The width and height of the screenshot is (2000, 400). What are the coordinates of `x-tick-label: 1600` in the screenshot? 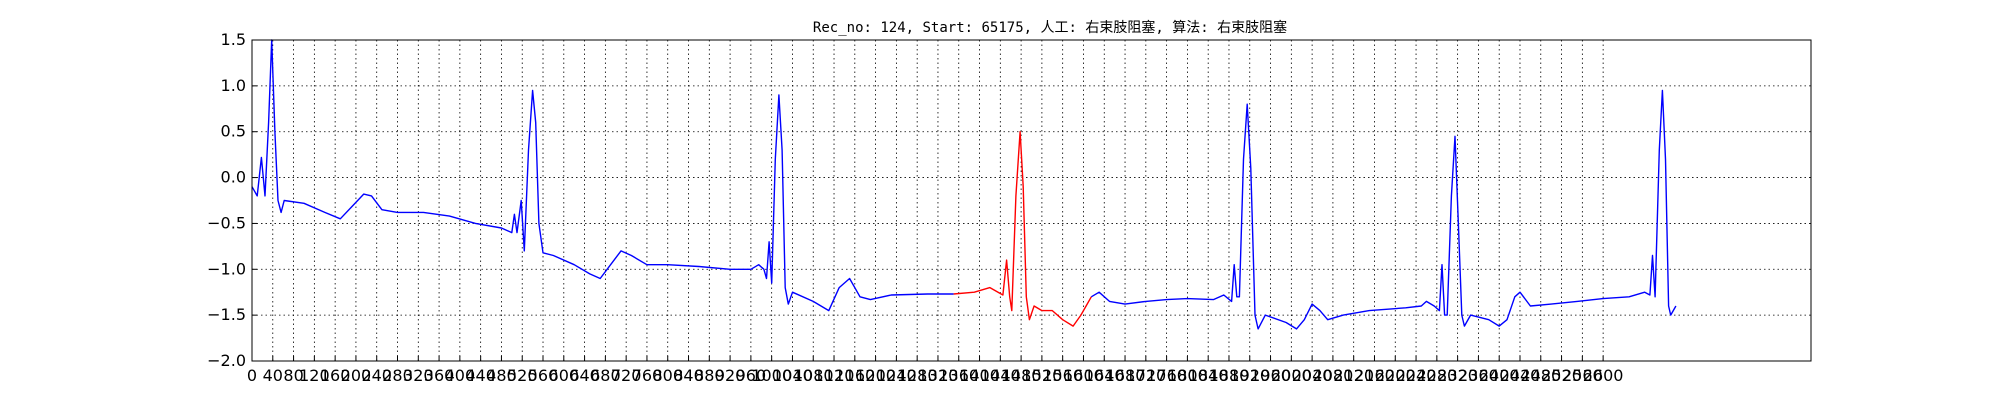 It's located at (1083, 375).